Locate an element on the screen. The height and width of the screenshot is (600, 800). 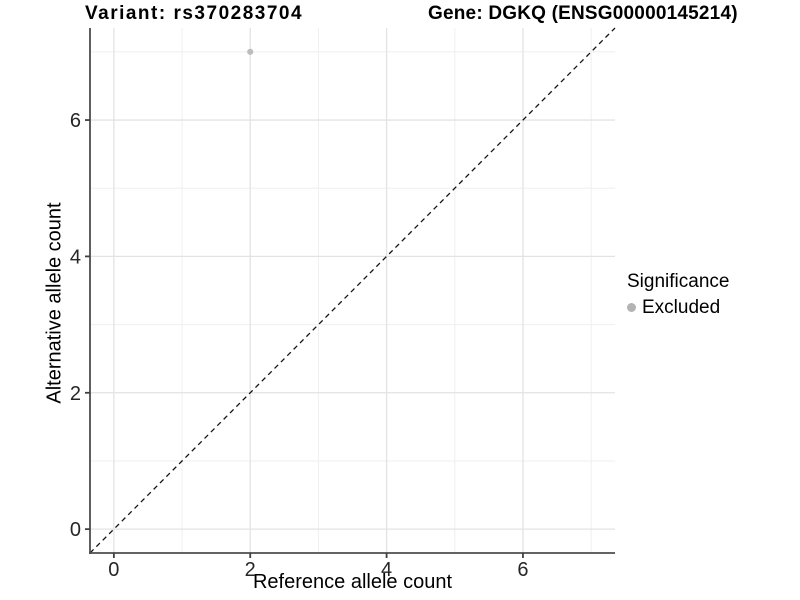
x-tick-label: 2 is located at coordinates (250, 570).